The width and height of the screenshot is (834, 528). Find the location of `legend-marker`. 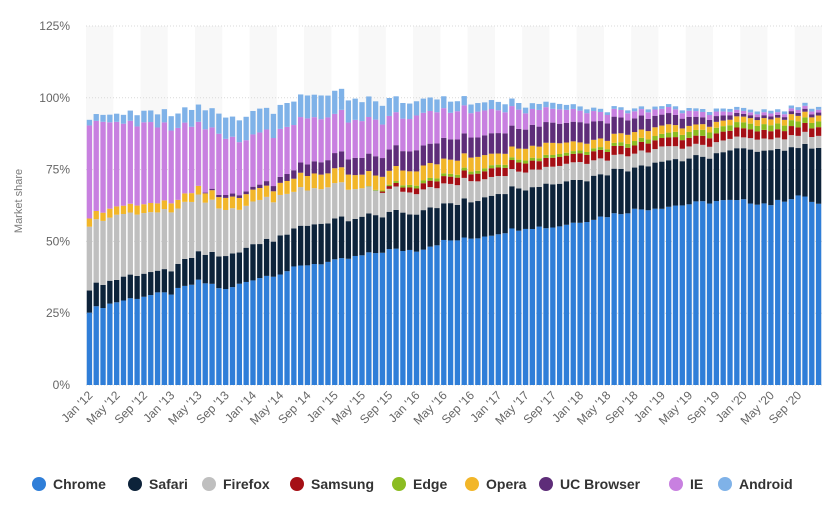

legend-marker is located at coordinates (297, 484).